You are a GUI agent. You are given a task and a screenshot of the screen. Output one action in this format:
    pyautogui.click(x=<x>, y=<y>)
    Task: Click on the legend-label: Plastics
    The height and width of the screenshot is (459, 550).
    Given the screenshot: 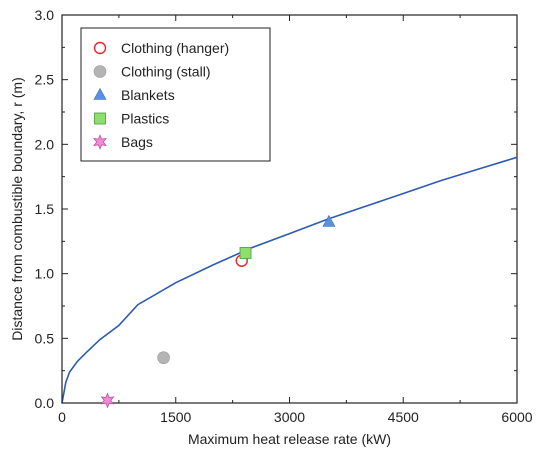 What is the action you would take?
    pyautogui.click(x=145, y=119)
    